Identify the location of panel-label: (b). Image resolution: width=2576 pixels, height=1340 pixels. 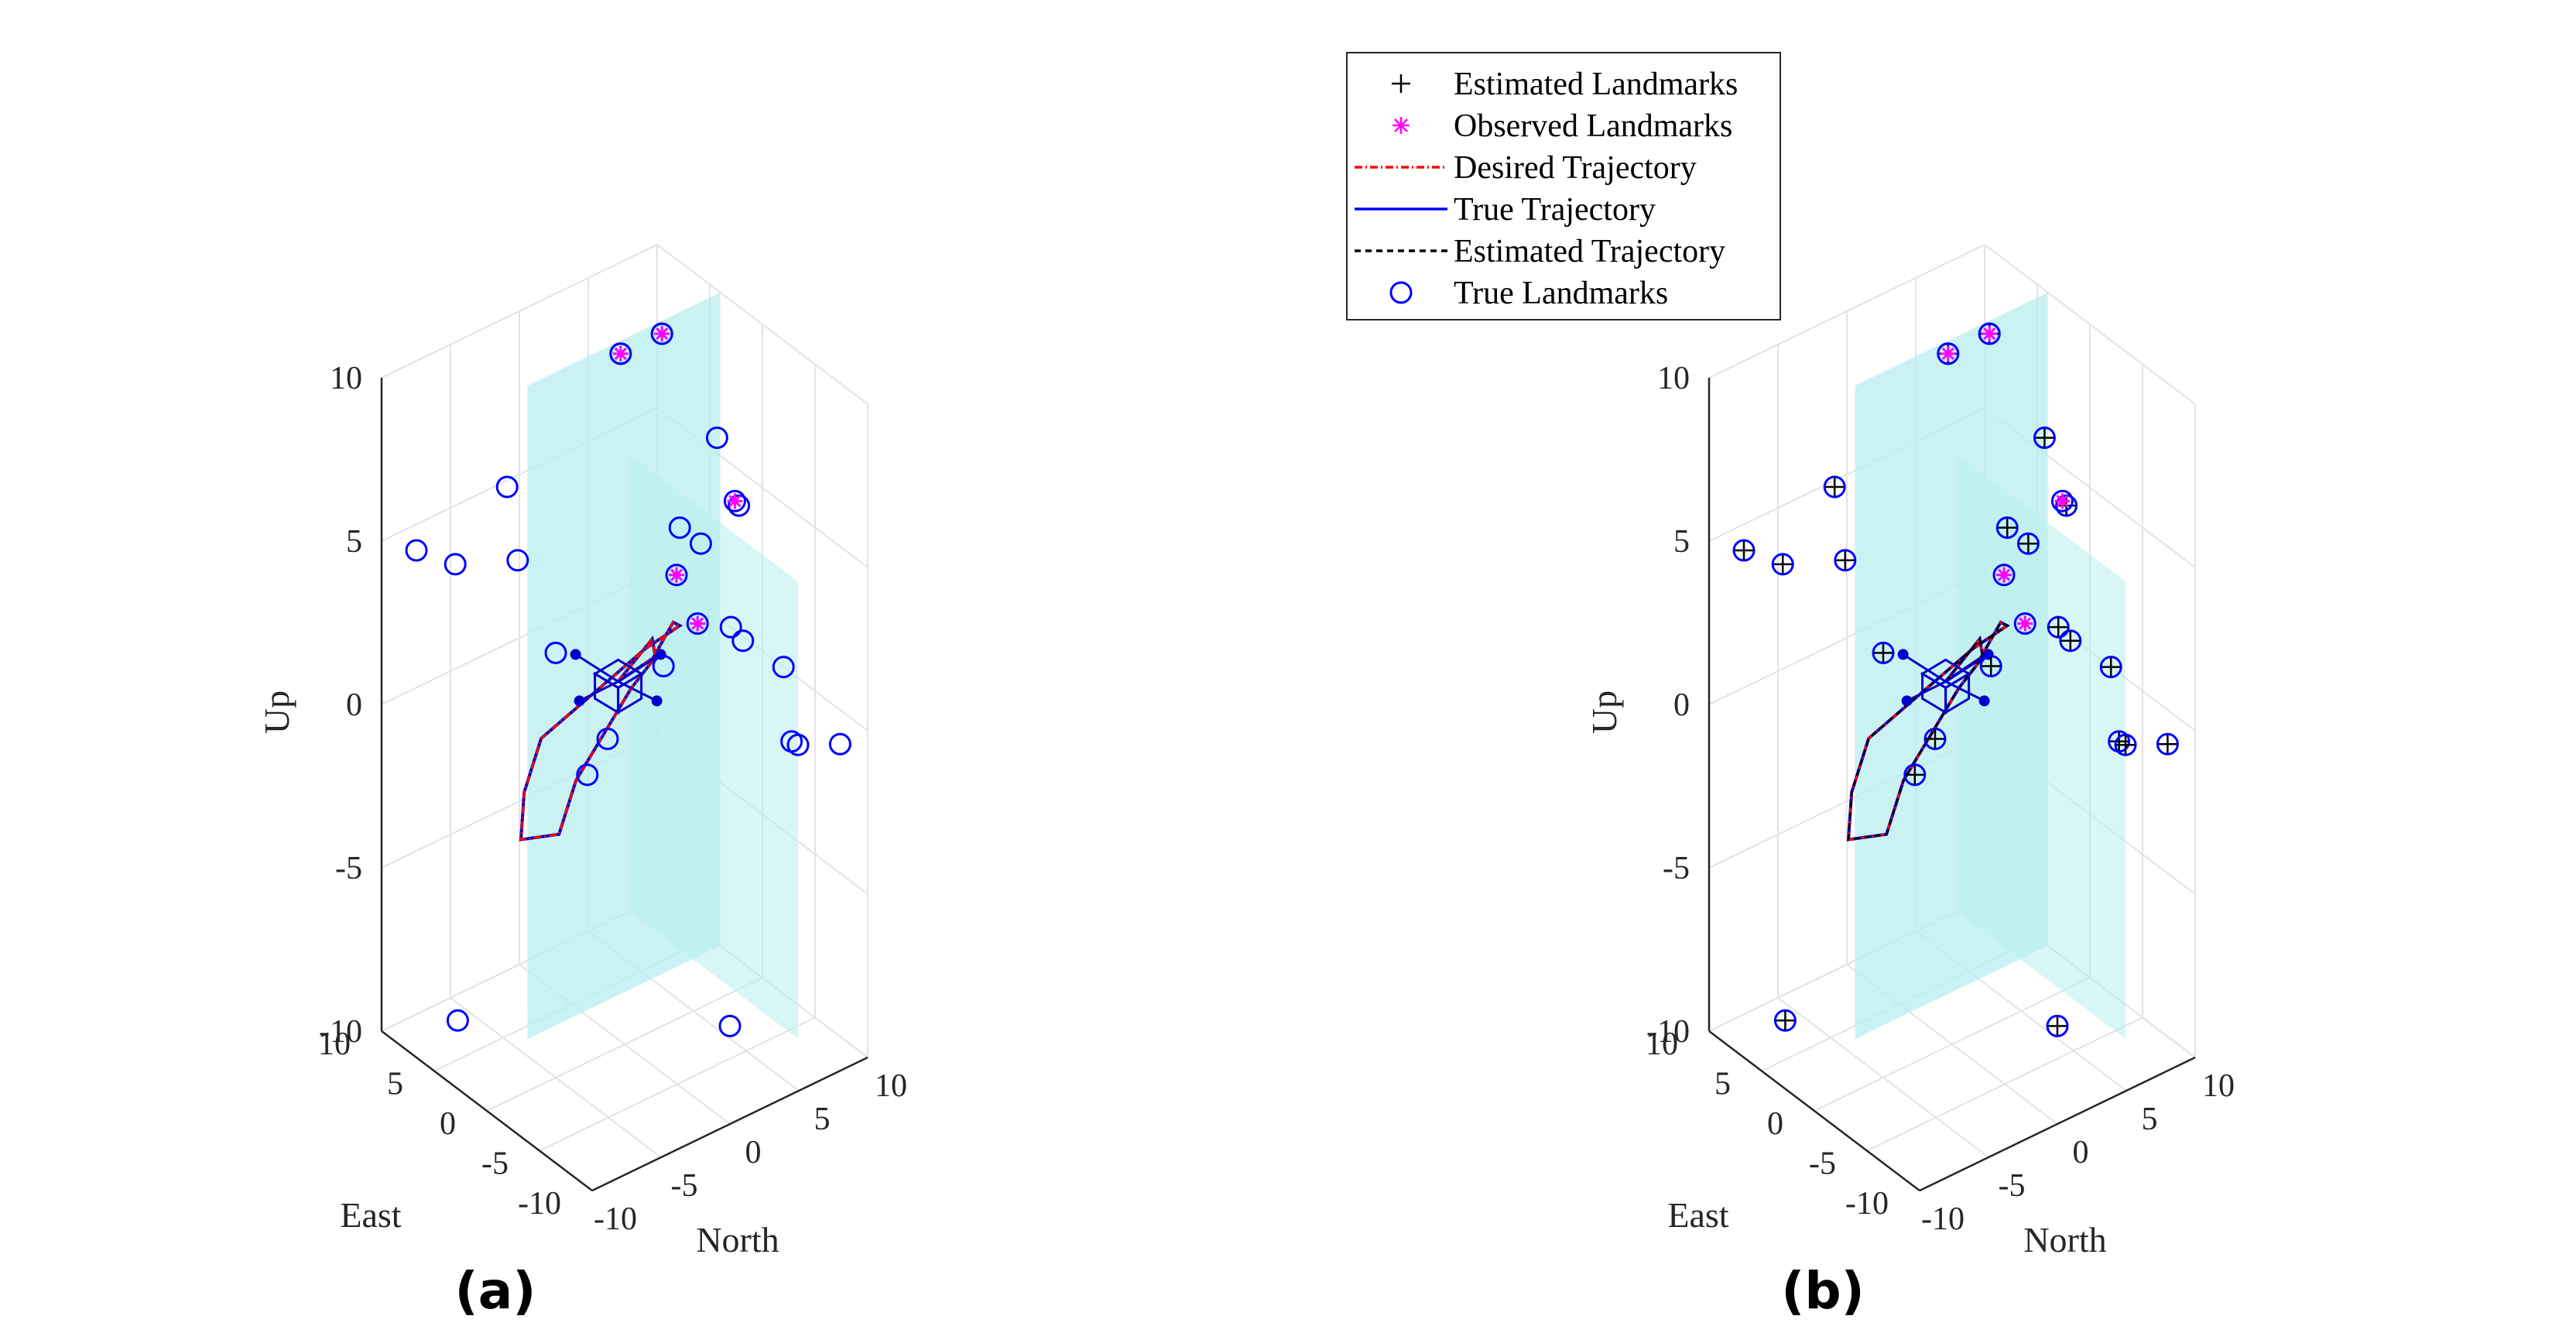
(1823, 1291).